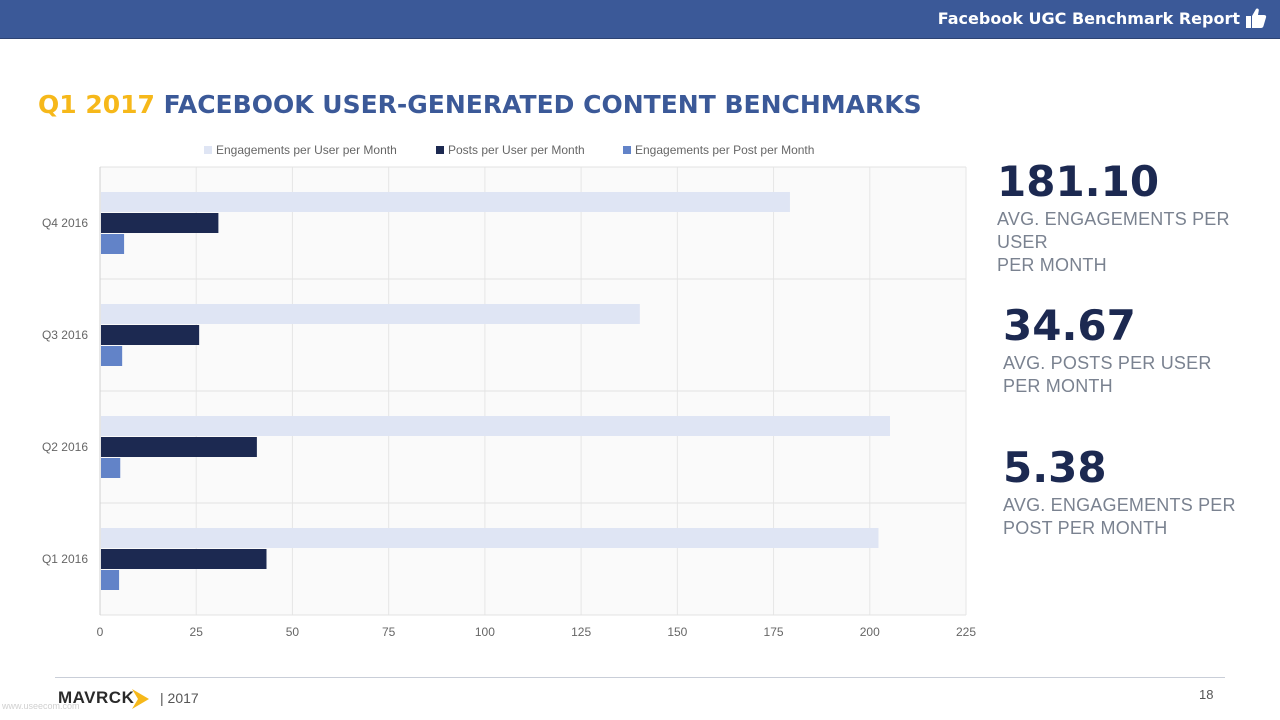 The image size is (1280, 720). Describe the element at coordinates (774, 632) in the screenshot. I see `x-tick-label: 175` at that location.